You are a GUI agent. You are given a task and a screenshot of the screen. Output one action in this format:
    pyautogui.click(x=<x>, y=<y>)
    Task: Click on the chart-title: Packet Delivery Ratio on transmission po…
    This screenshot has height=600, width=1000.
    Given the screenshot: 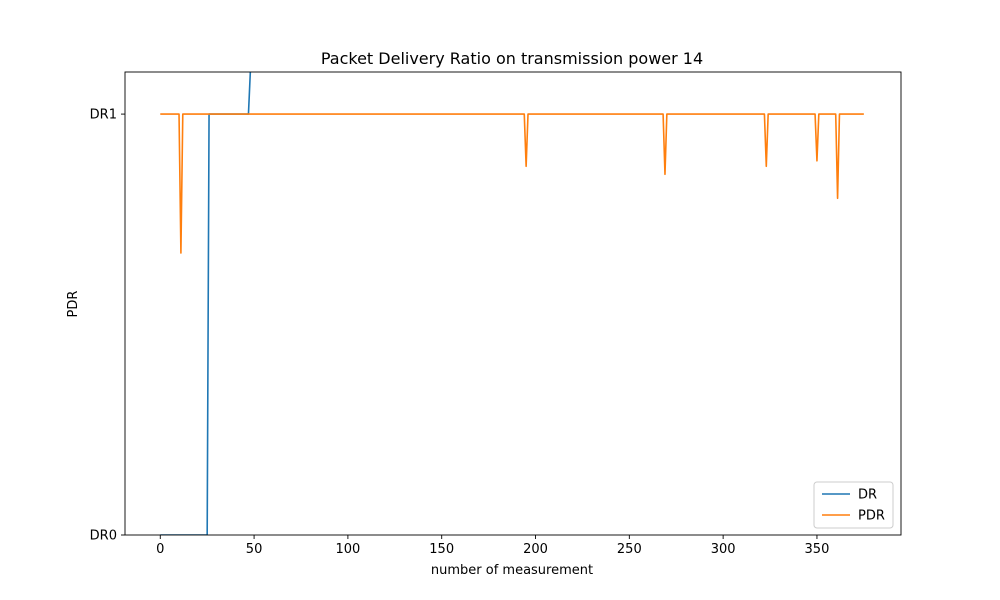 What is the action you would take?
    pyautogui.click(x=512, y=58)
    